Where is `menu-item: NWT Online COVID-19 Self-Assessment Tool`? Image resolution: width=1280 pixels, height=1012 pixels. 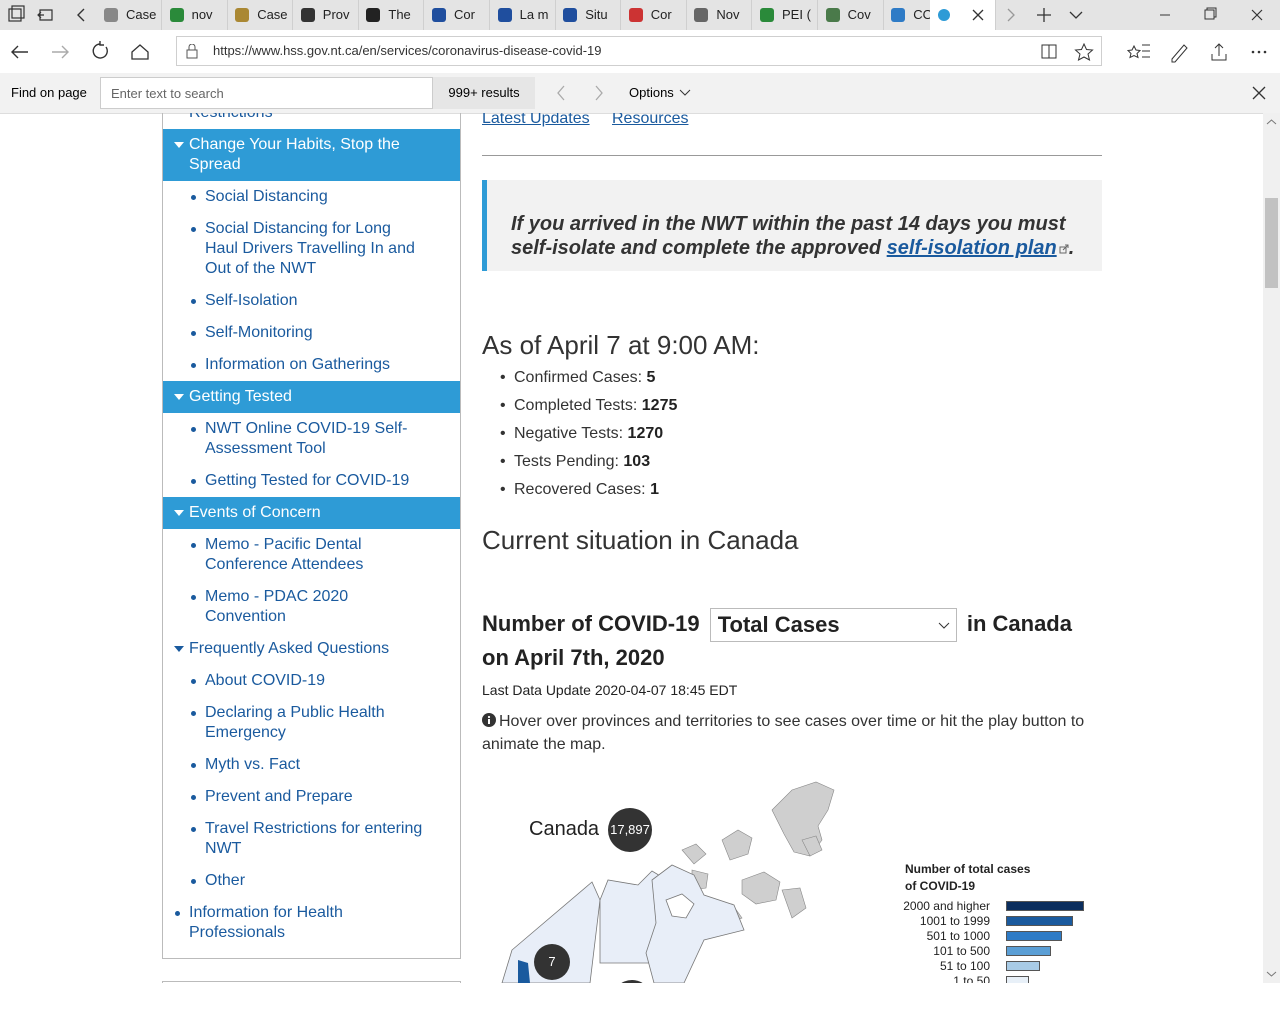 menu-item: NWT Online COVID-19 Self-Assessment Tool is located at coordinates (311, 439).